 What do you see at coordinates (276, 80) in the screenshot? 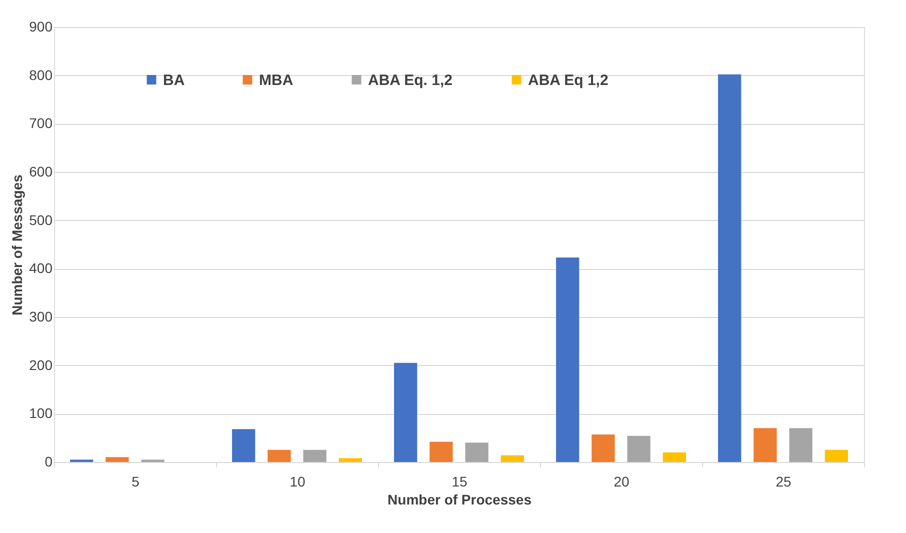
I see `legend-label: MBA` at bounding box center [276, 80].